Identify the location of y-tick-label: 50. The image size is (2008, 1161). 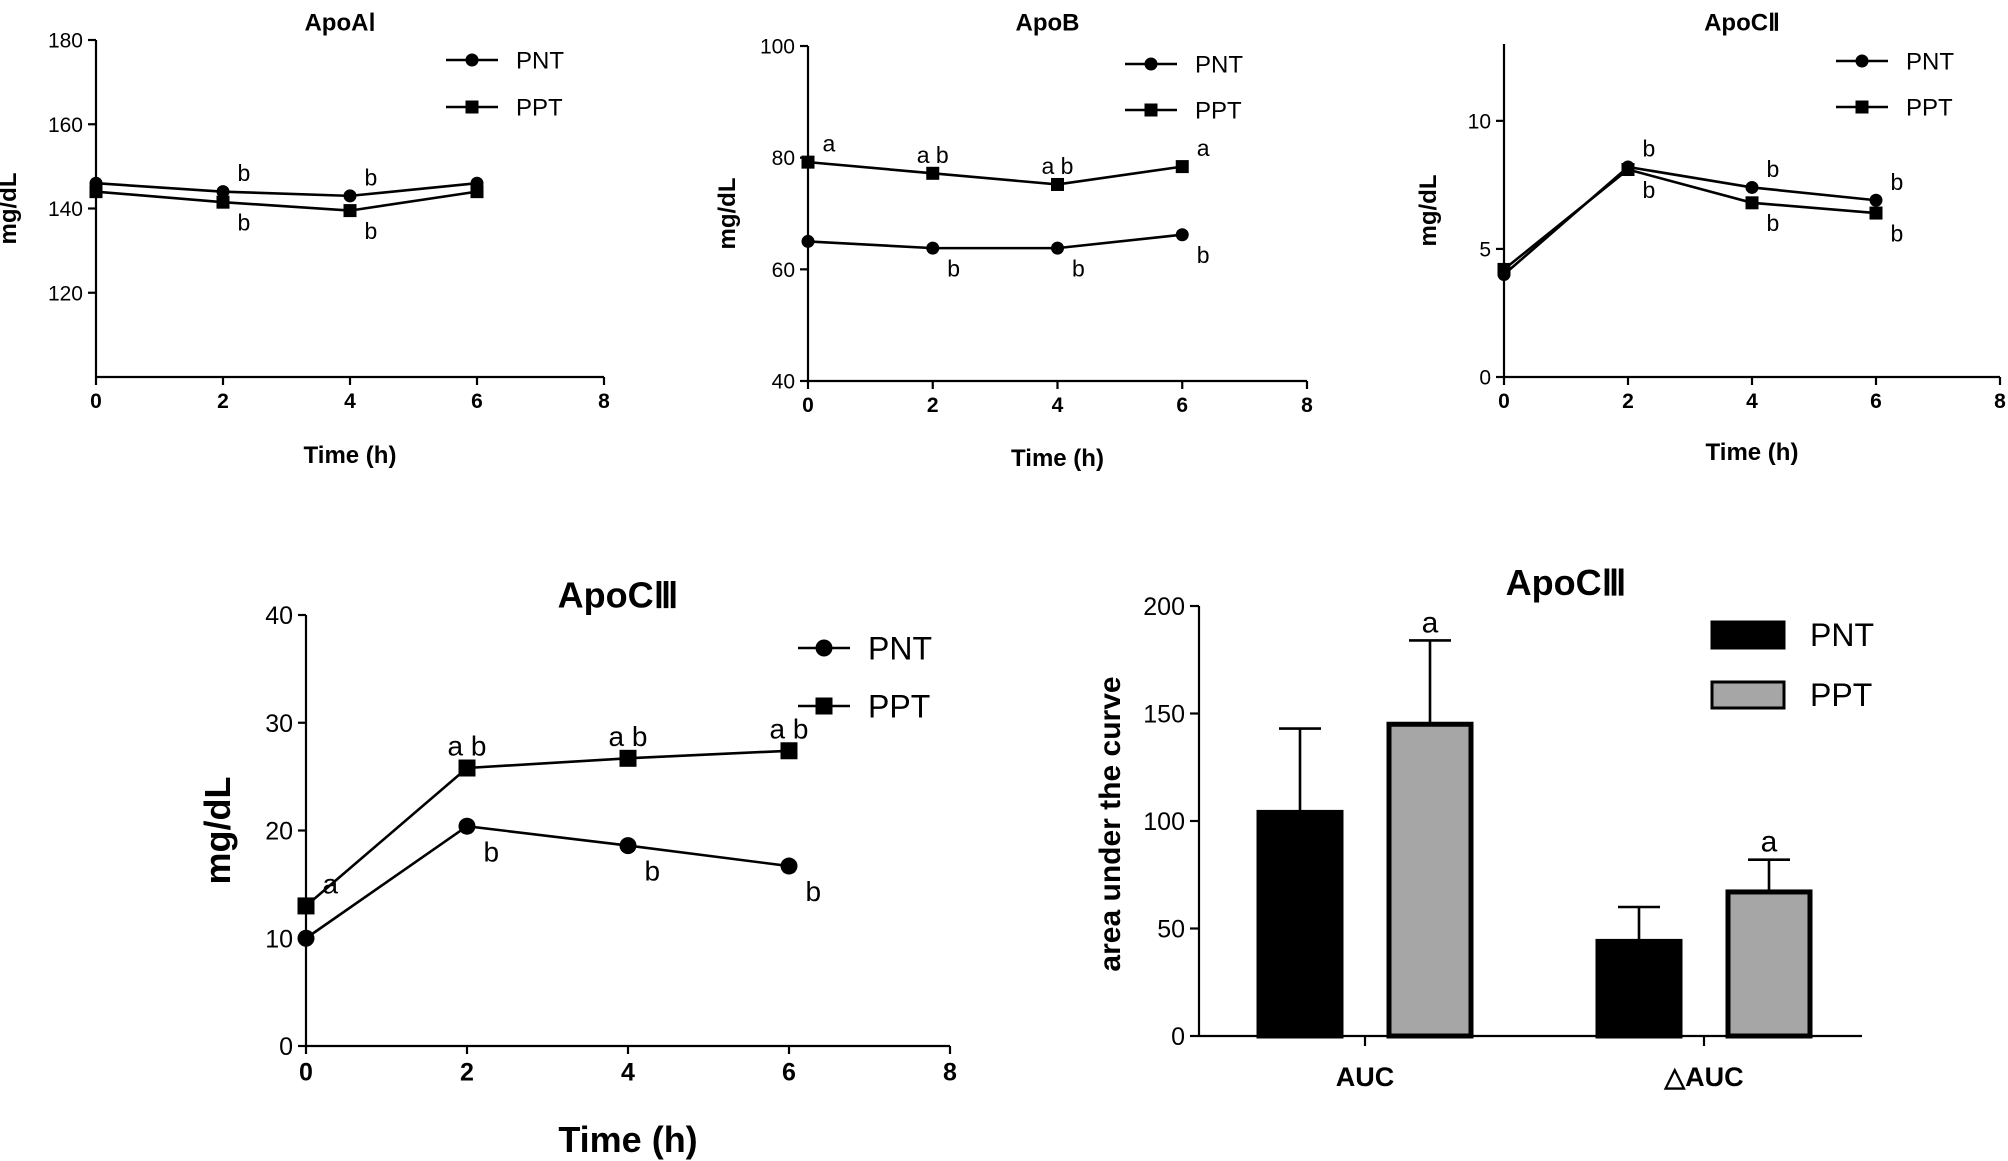
(1171, 930).